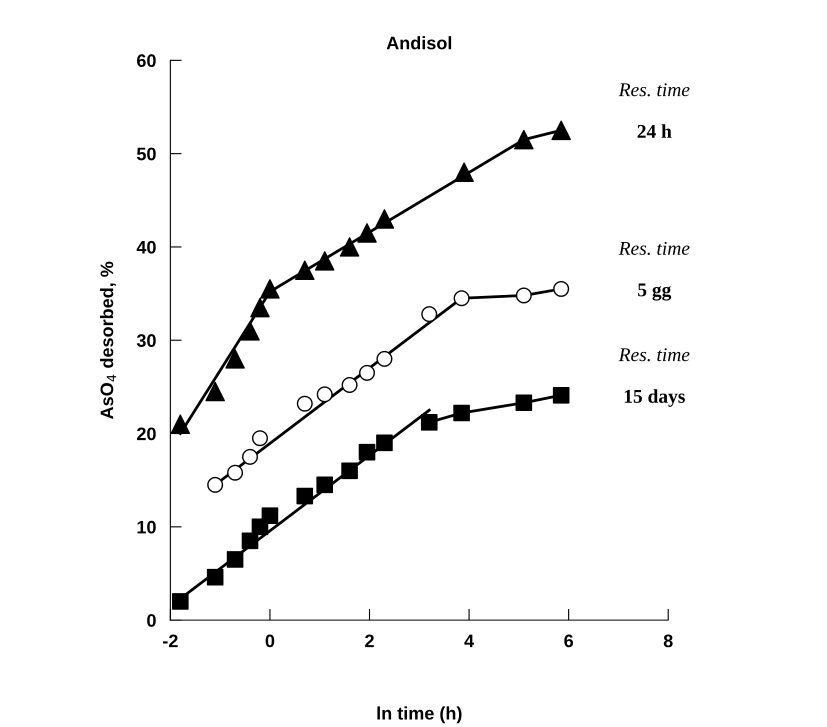 The image size is (827, 727). I want to click on x-axis-title: ln time (h), so click(419, 715).